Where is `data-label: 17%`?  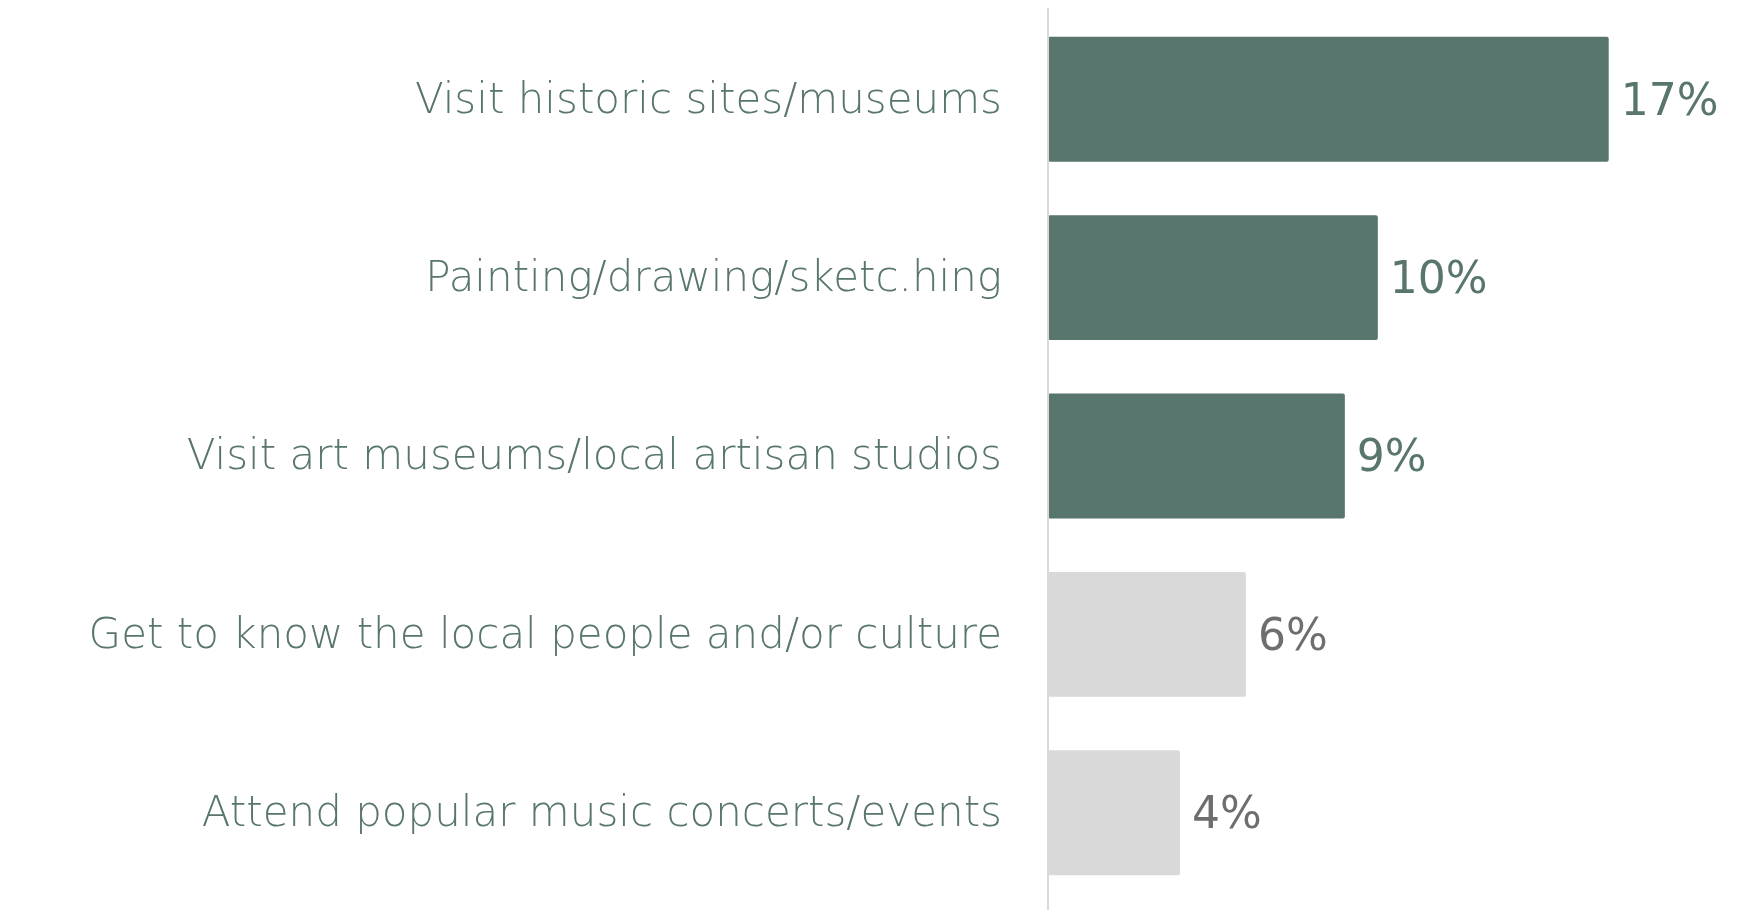 data-label: 17% is located at coordinates (1669, 99).